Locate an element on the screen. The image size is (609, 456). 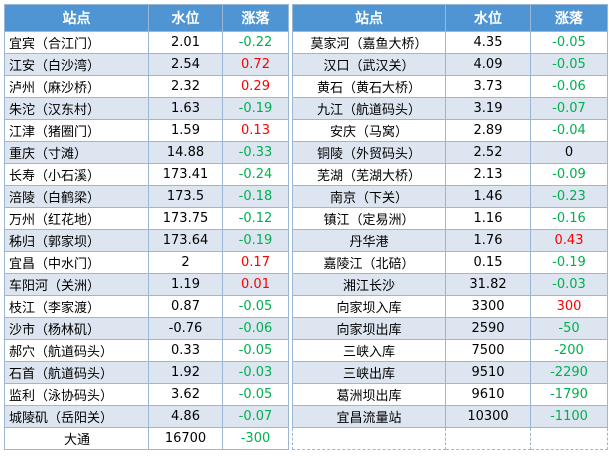
row: 宜昌流量站 10300 -1100 is located at coordinates (450, 416).